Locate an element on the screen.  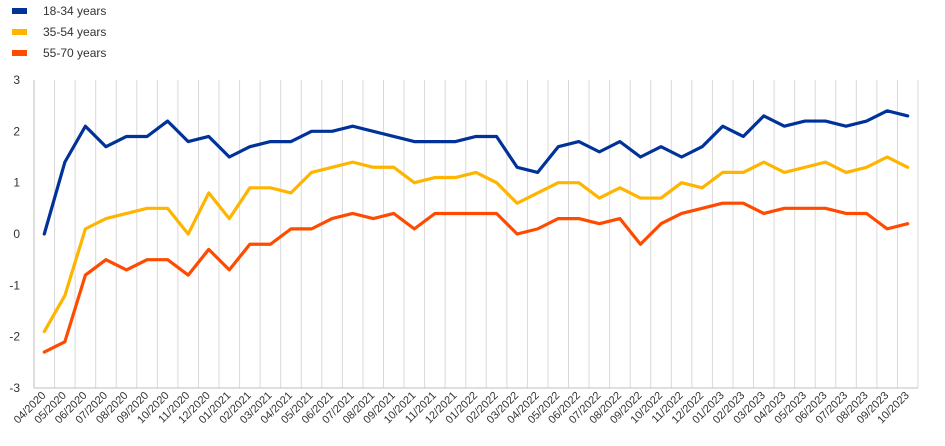
legend-item-18-34: 18-34 years is located at coordinates (59, 10).